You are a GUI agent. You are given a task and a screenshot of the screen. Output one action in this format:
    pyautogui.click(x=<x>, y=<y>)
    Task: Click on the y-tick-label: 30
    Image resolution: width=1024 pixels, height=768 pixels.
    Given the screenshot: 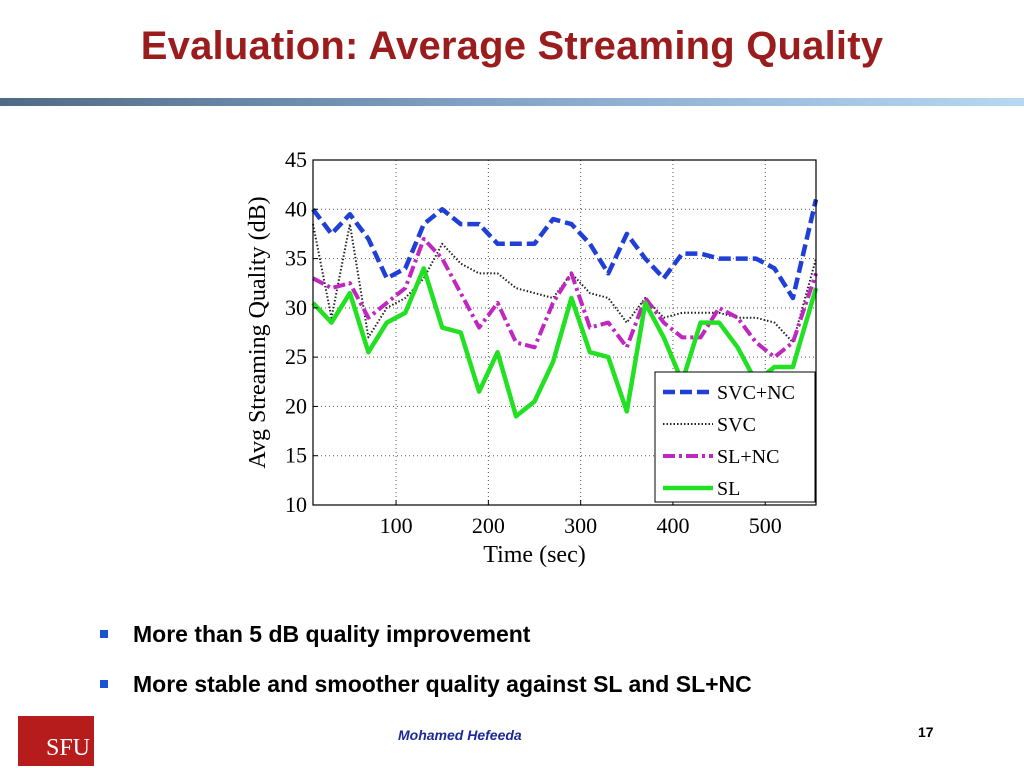 What is the action you would take?
    pyautogui.click(x=296, y=307)
    